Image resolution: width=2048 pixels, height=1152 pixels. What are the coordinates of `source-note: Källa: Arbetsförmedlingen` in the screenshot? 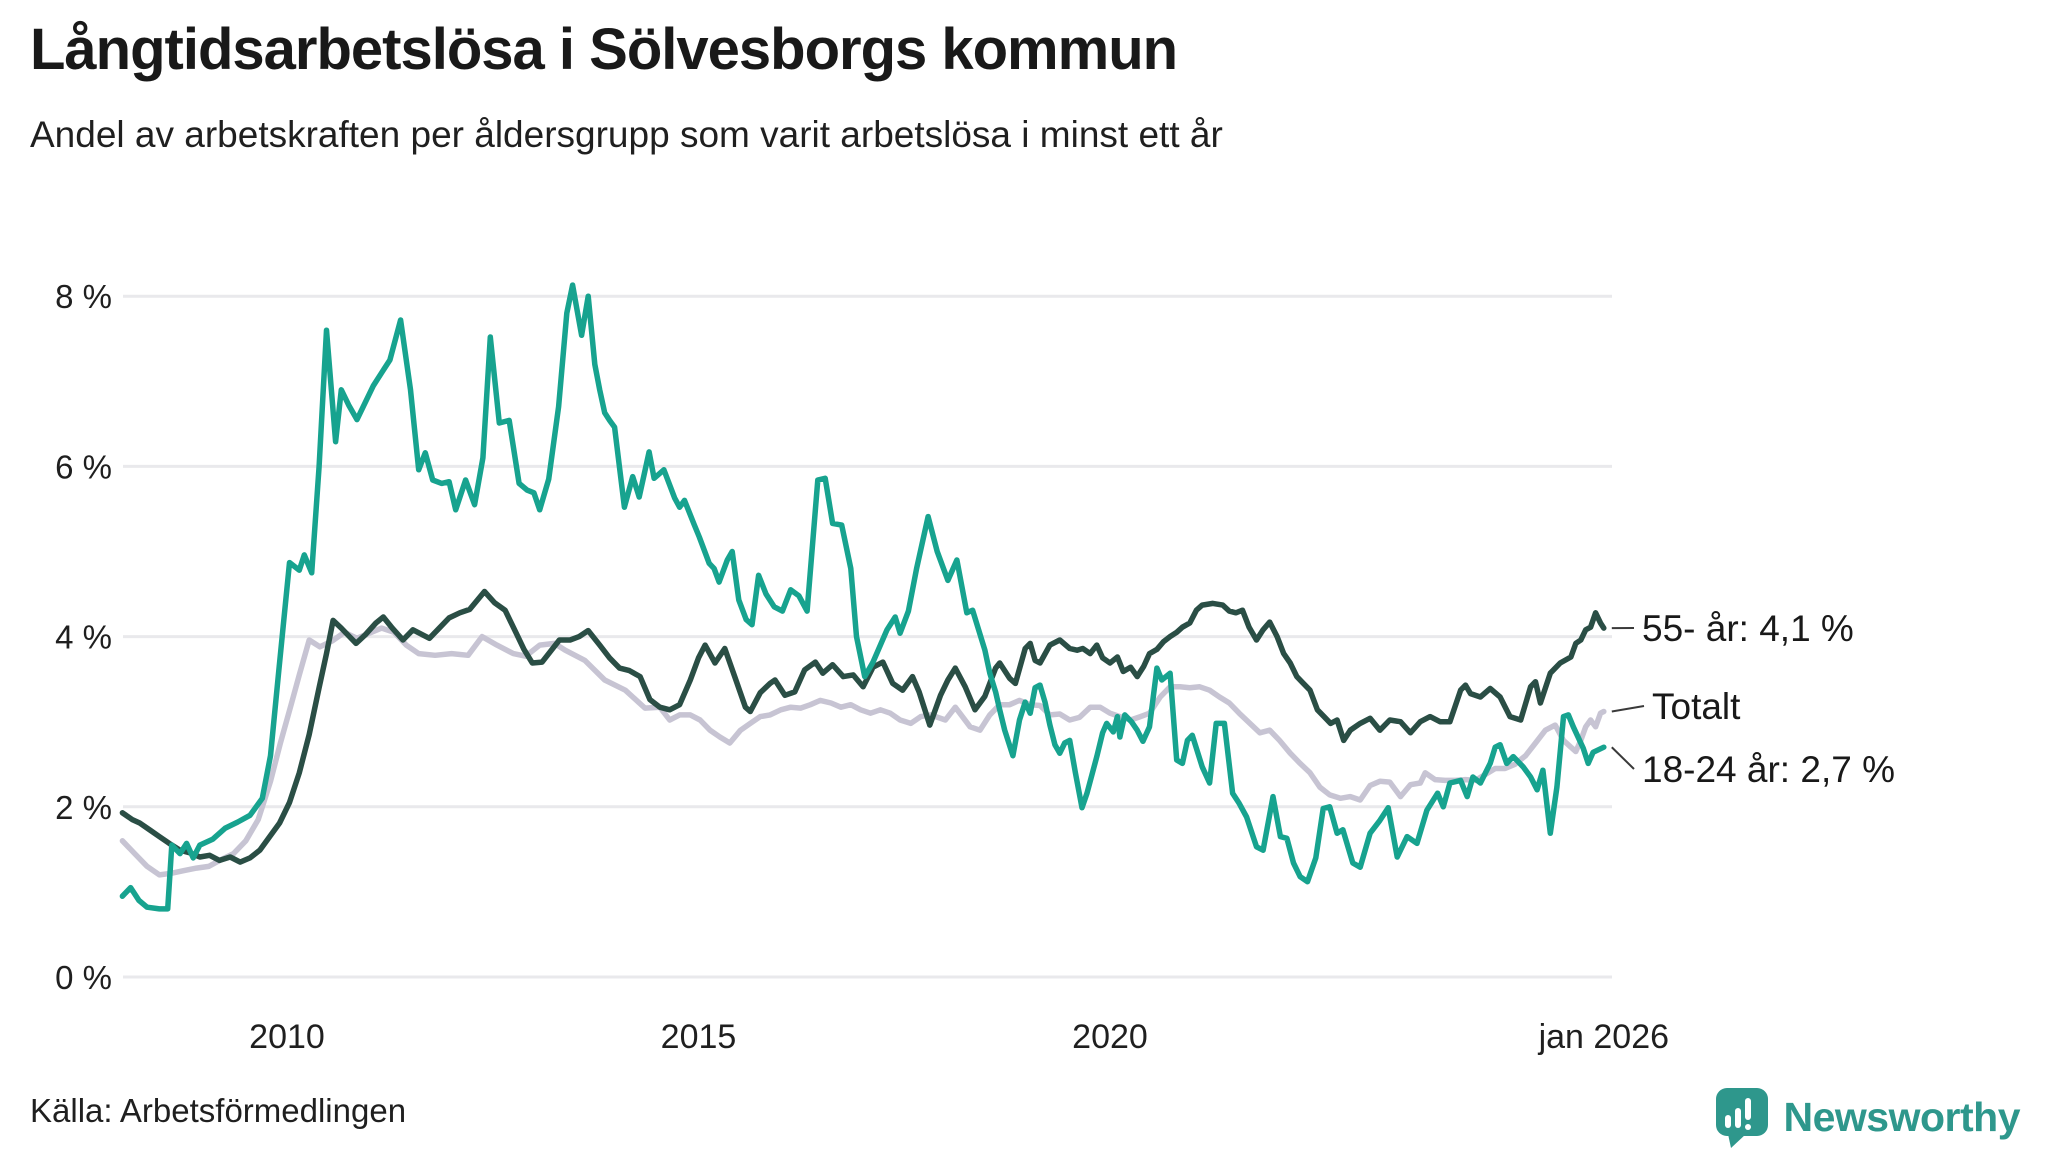 It's located at (218, 1110).